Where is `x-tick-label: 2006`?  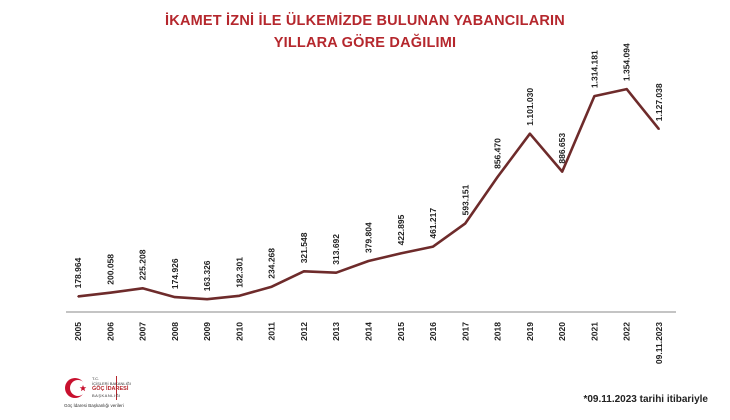 x-tick-label: 2006 is located at coordinates (110, 331).